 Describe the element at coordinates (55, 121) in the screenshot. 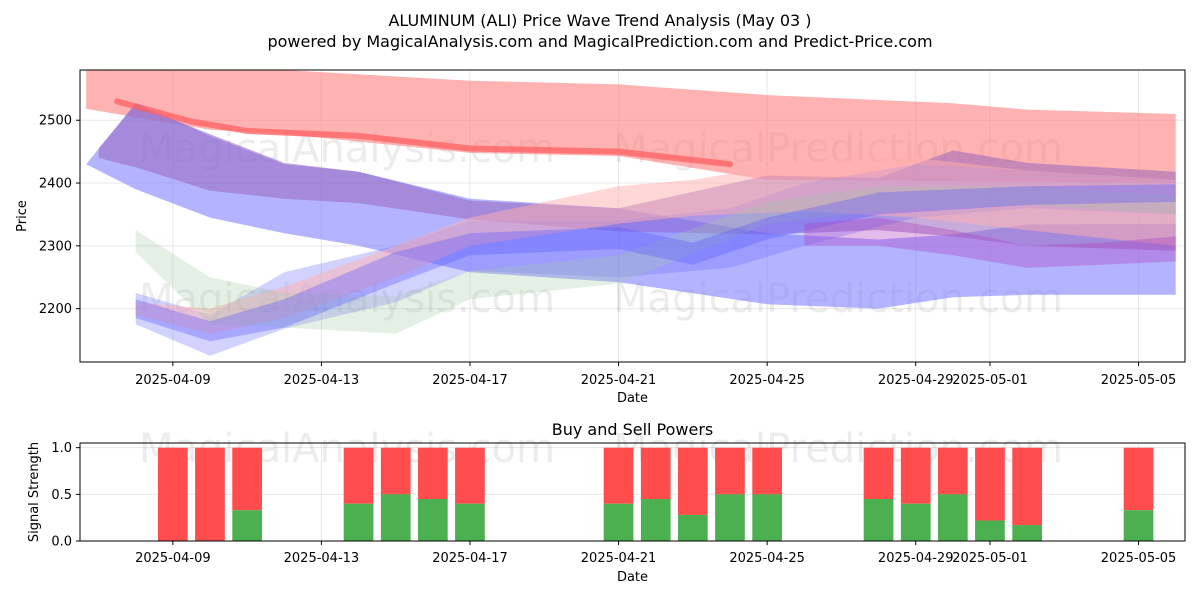

I see `y-tick-label: 2500` at that location.